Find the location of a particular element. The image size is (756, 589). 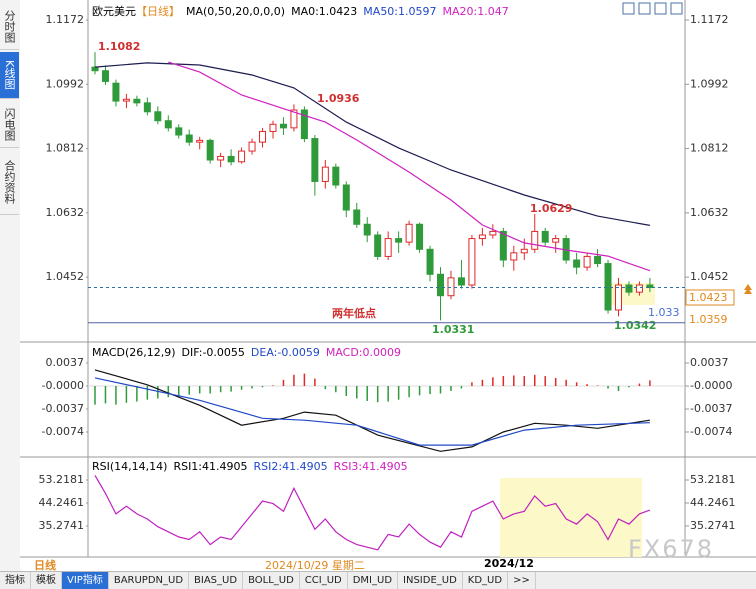

legend-entry: MA0:1.0423 is located at coordinates (324, 11).